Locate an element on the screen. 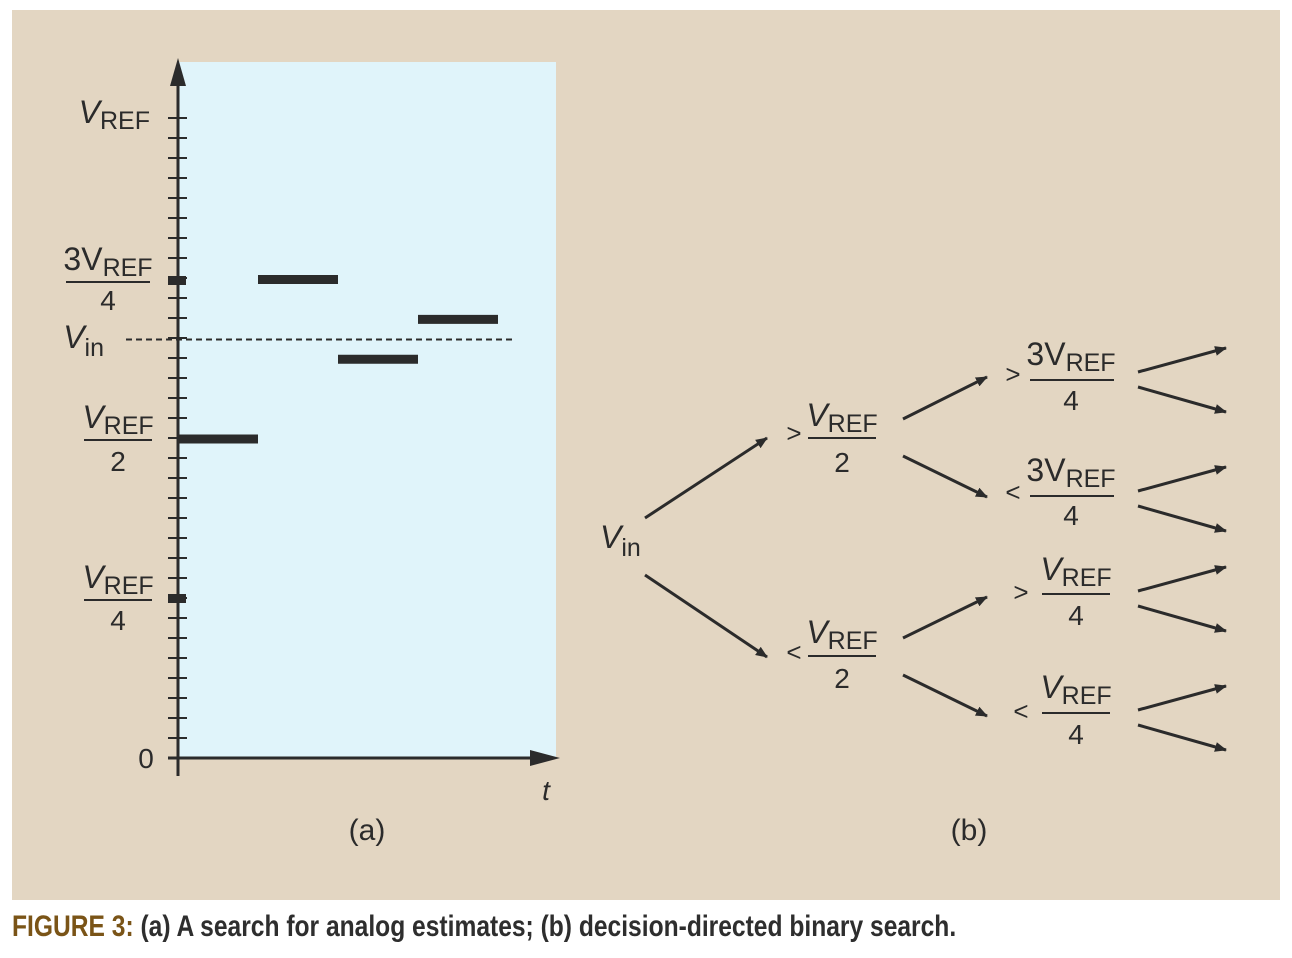 This screenshot has height=958, width=1292. panel-b-label: (b) is located at coordinates (969, 830).